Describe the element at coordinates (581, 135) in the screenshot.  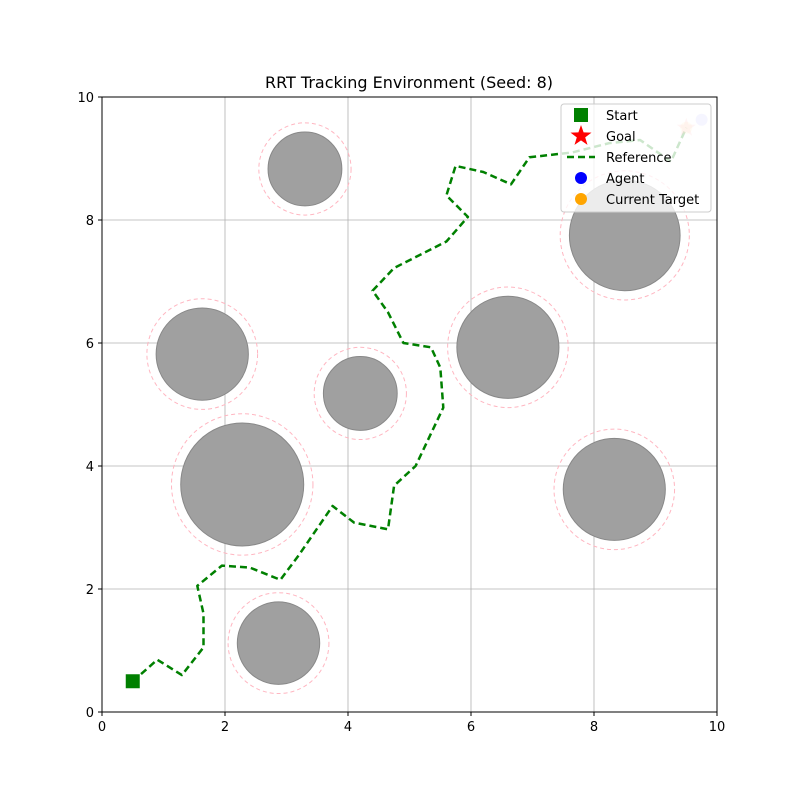
I see `legend-marker-goal` at that location.